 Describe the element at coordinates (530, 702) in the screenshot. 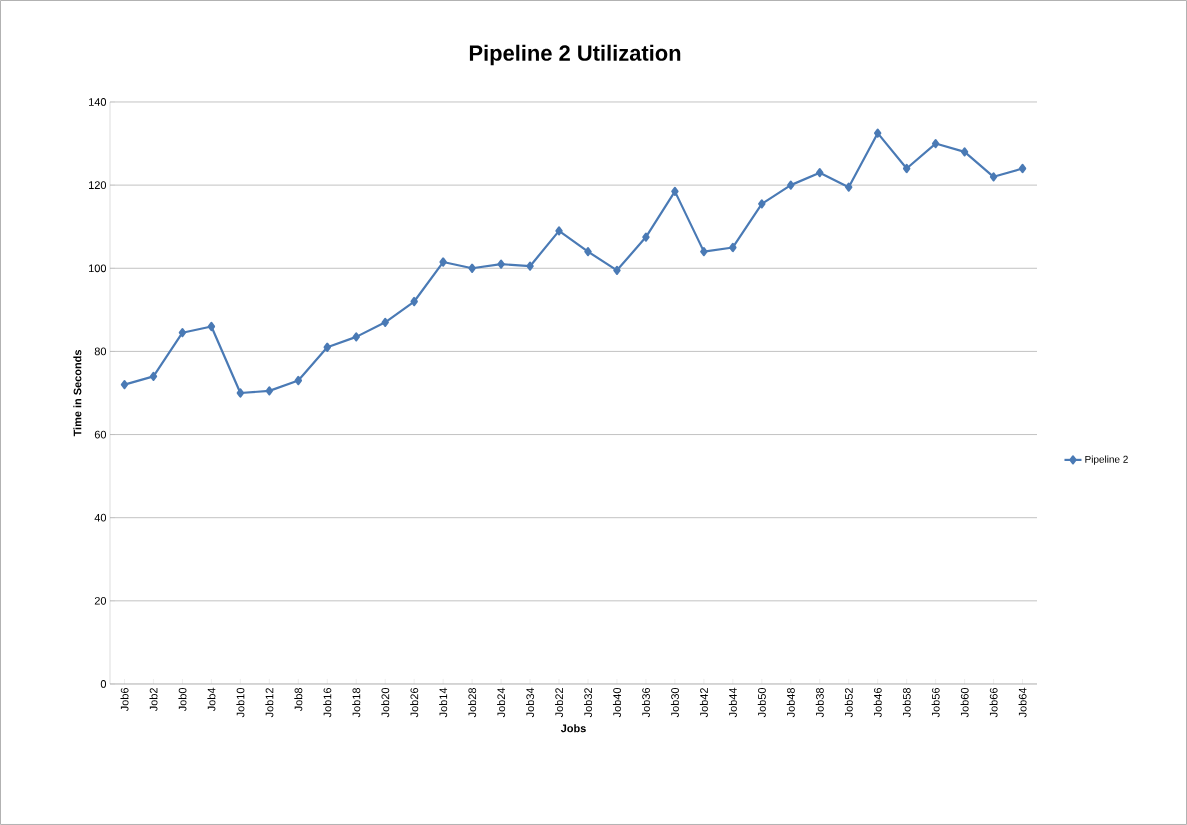

I see `x-tick-label: Job34` at that location.